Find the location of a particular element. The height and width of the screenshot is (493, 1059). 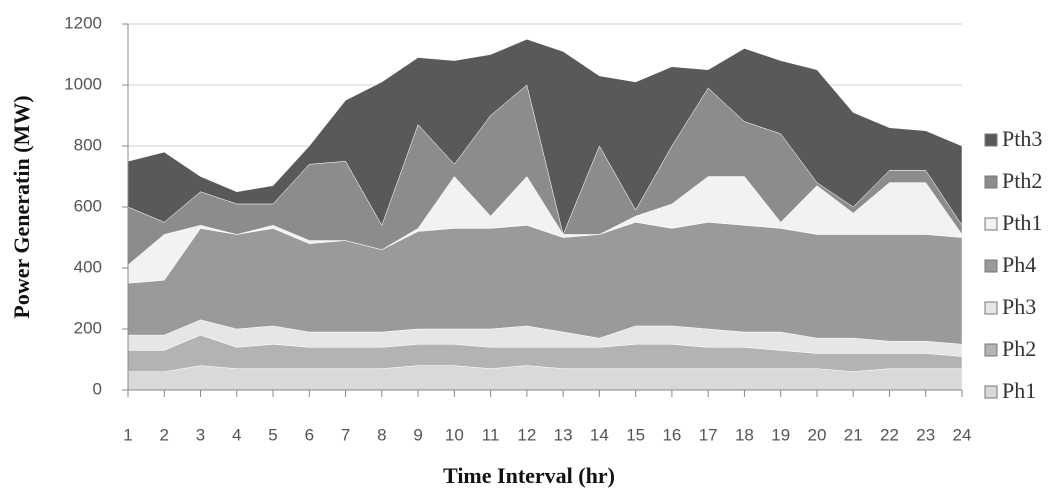

x-tick-label: 6 is located at coordinates (309, 434).